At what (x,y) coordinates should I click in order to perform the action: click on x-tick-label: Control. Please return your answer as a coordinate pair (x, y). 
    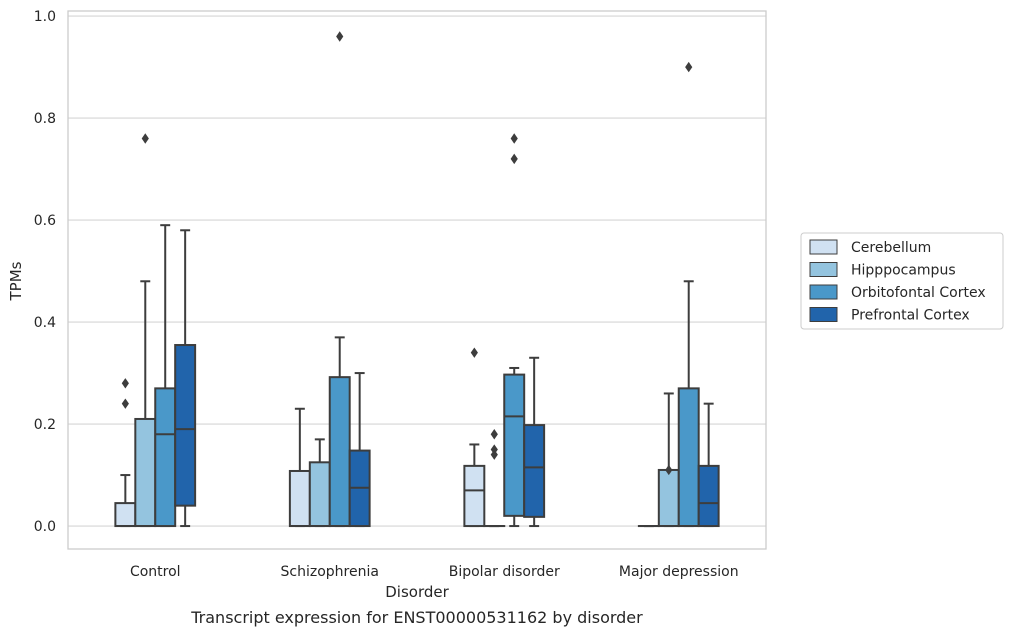
    Looking at the image, I should click on (155, 572).